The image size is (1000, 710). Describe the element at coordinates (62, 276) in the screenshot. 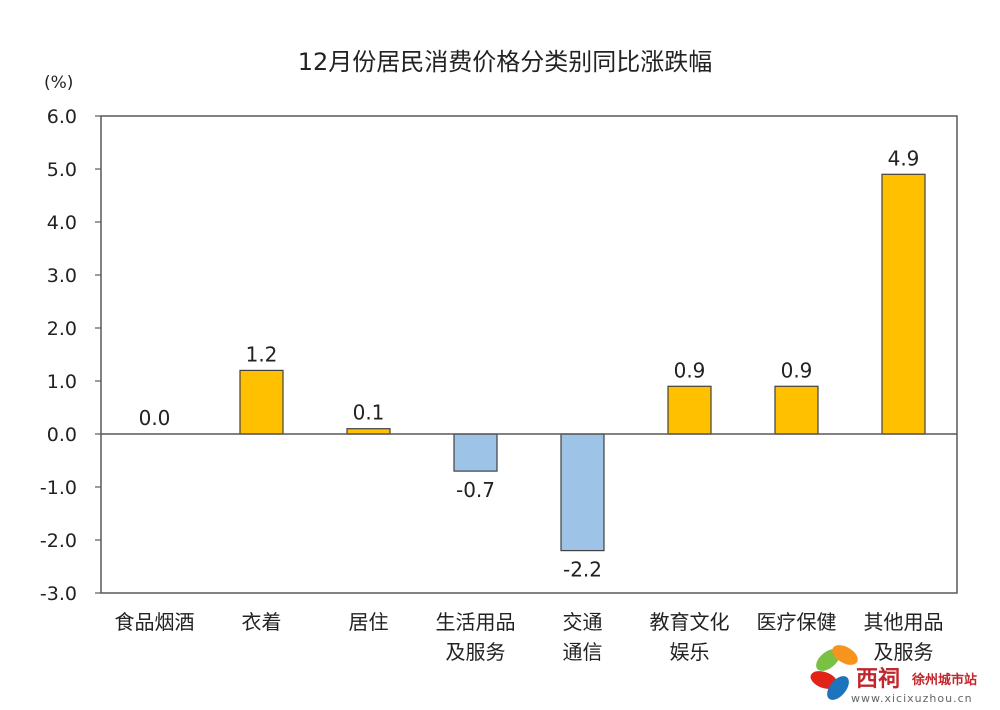

I see `y-tick-label: 3.0` at that location.